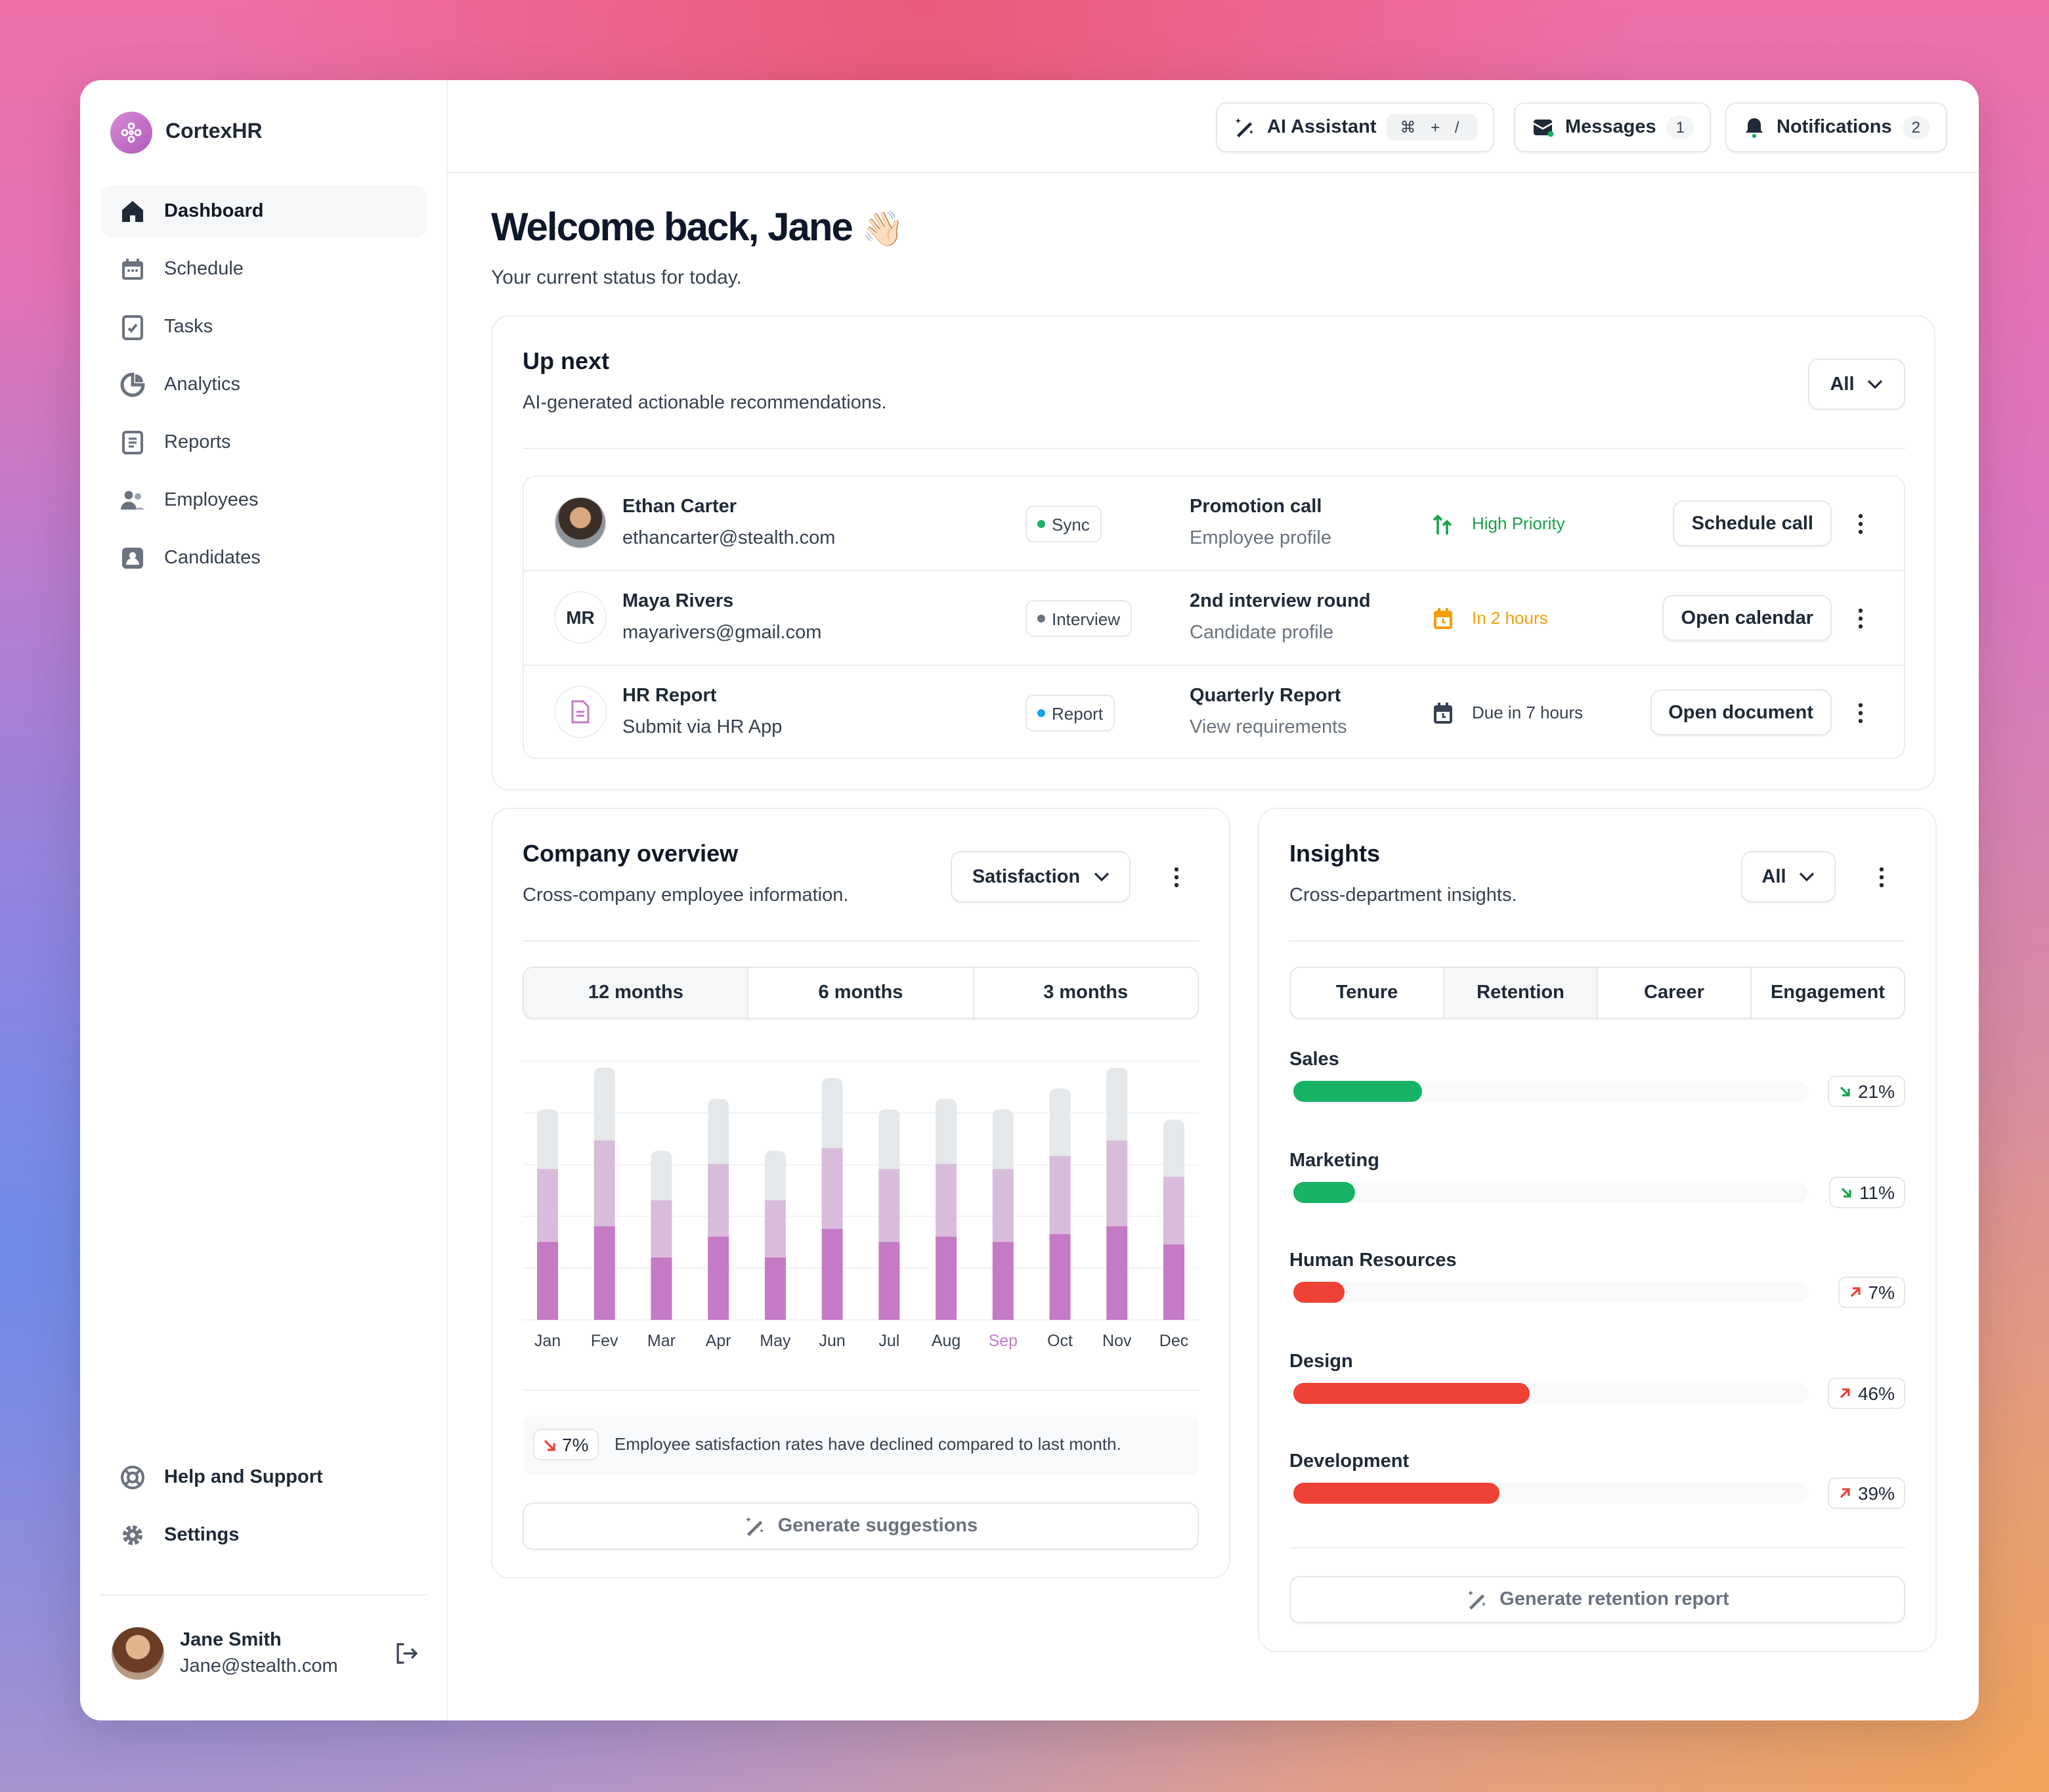  What do you see at coordinates (259, 1666) in the screenshot?
I see `user-email: Jane@stealth.com` at bounding box center [259, 1666].